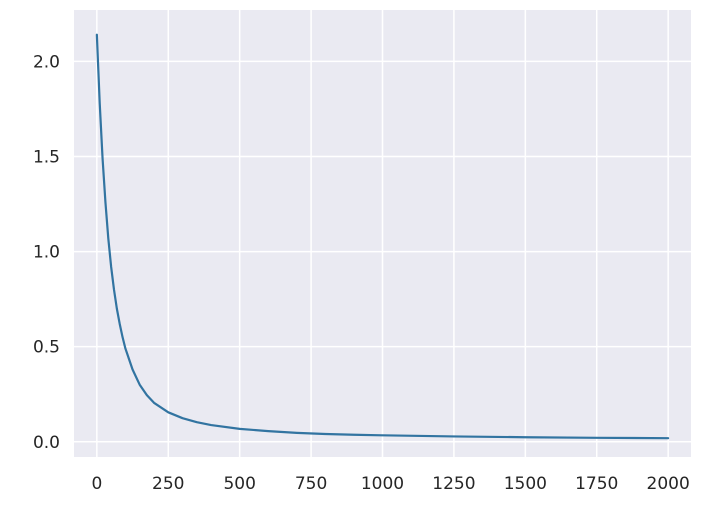 The height and width of the screenshot is (516, 706). Describe the element at coordinates (46, 157) in the screenshot. I see `y-tick-label: 1.5` at that location.